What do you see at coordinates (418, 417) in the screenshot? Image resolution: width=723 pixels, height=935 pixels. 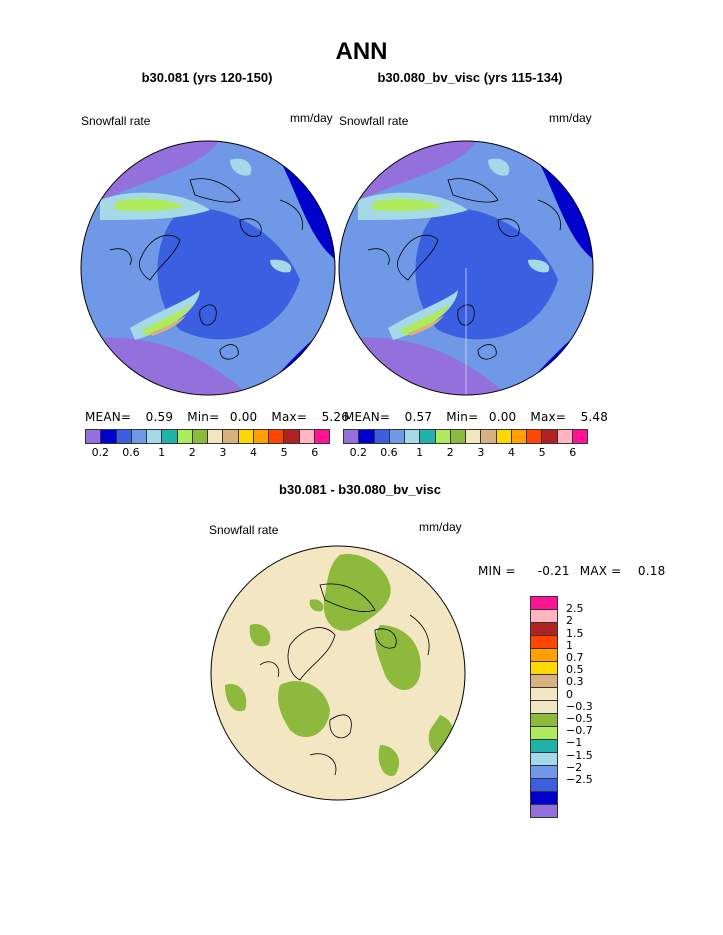 I see `panel2-mean-value: 0.57` at bounding box center [418, 417].